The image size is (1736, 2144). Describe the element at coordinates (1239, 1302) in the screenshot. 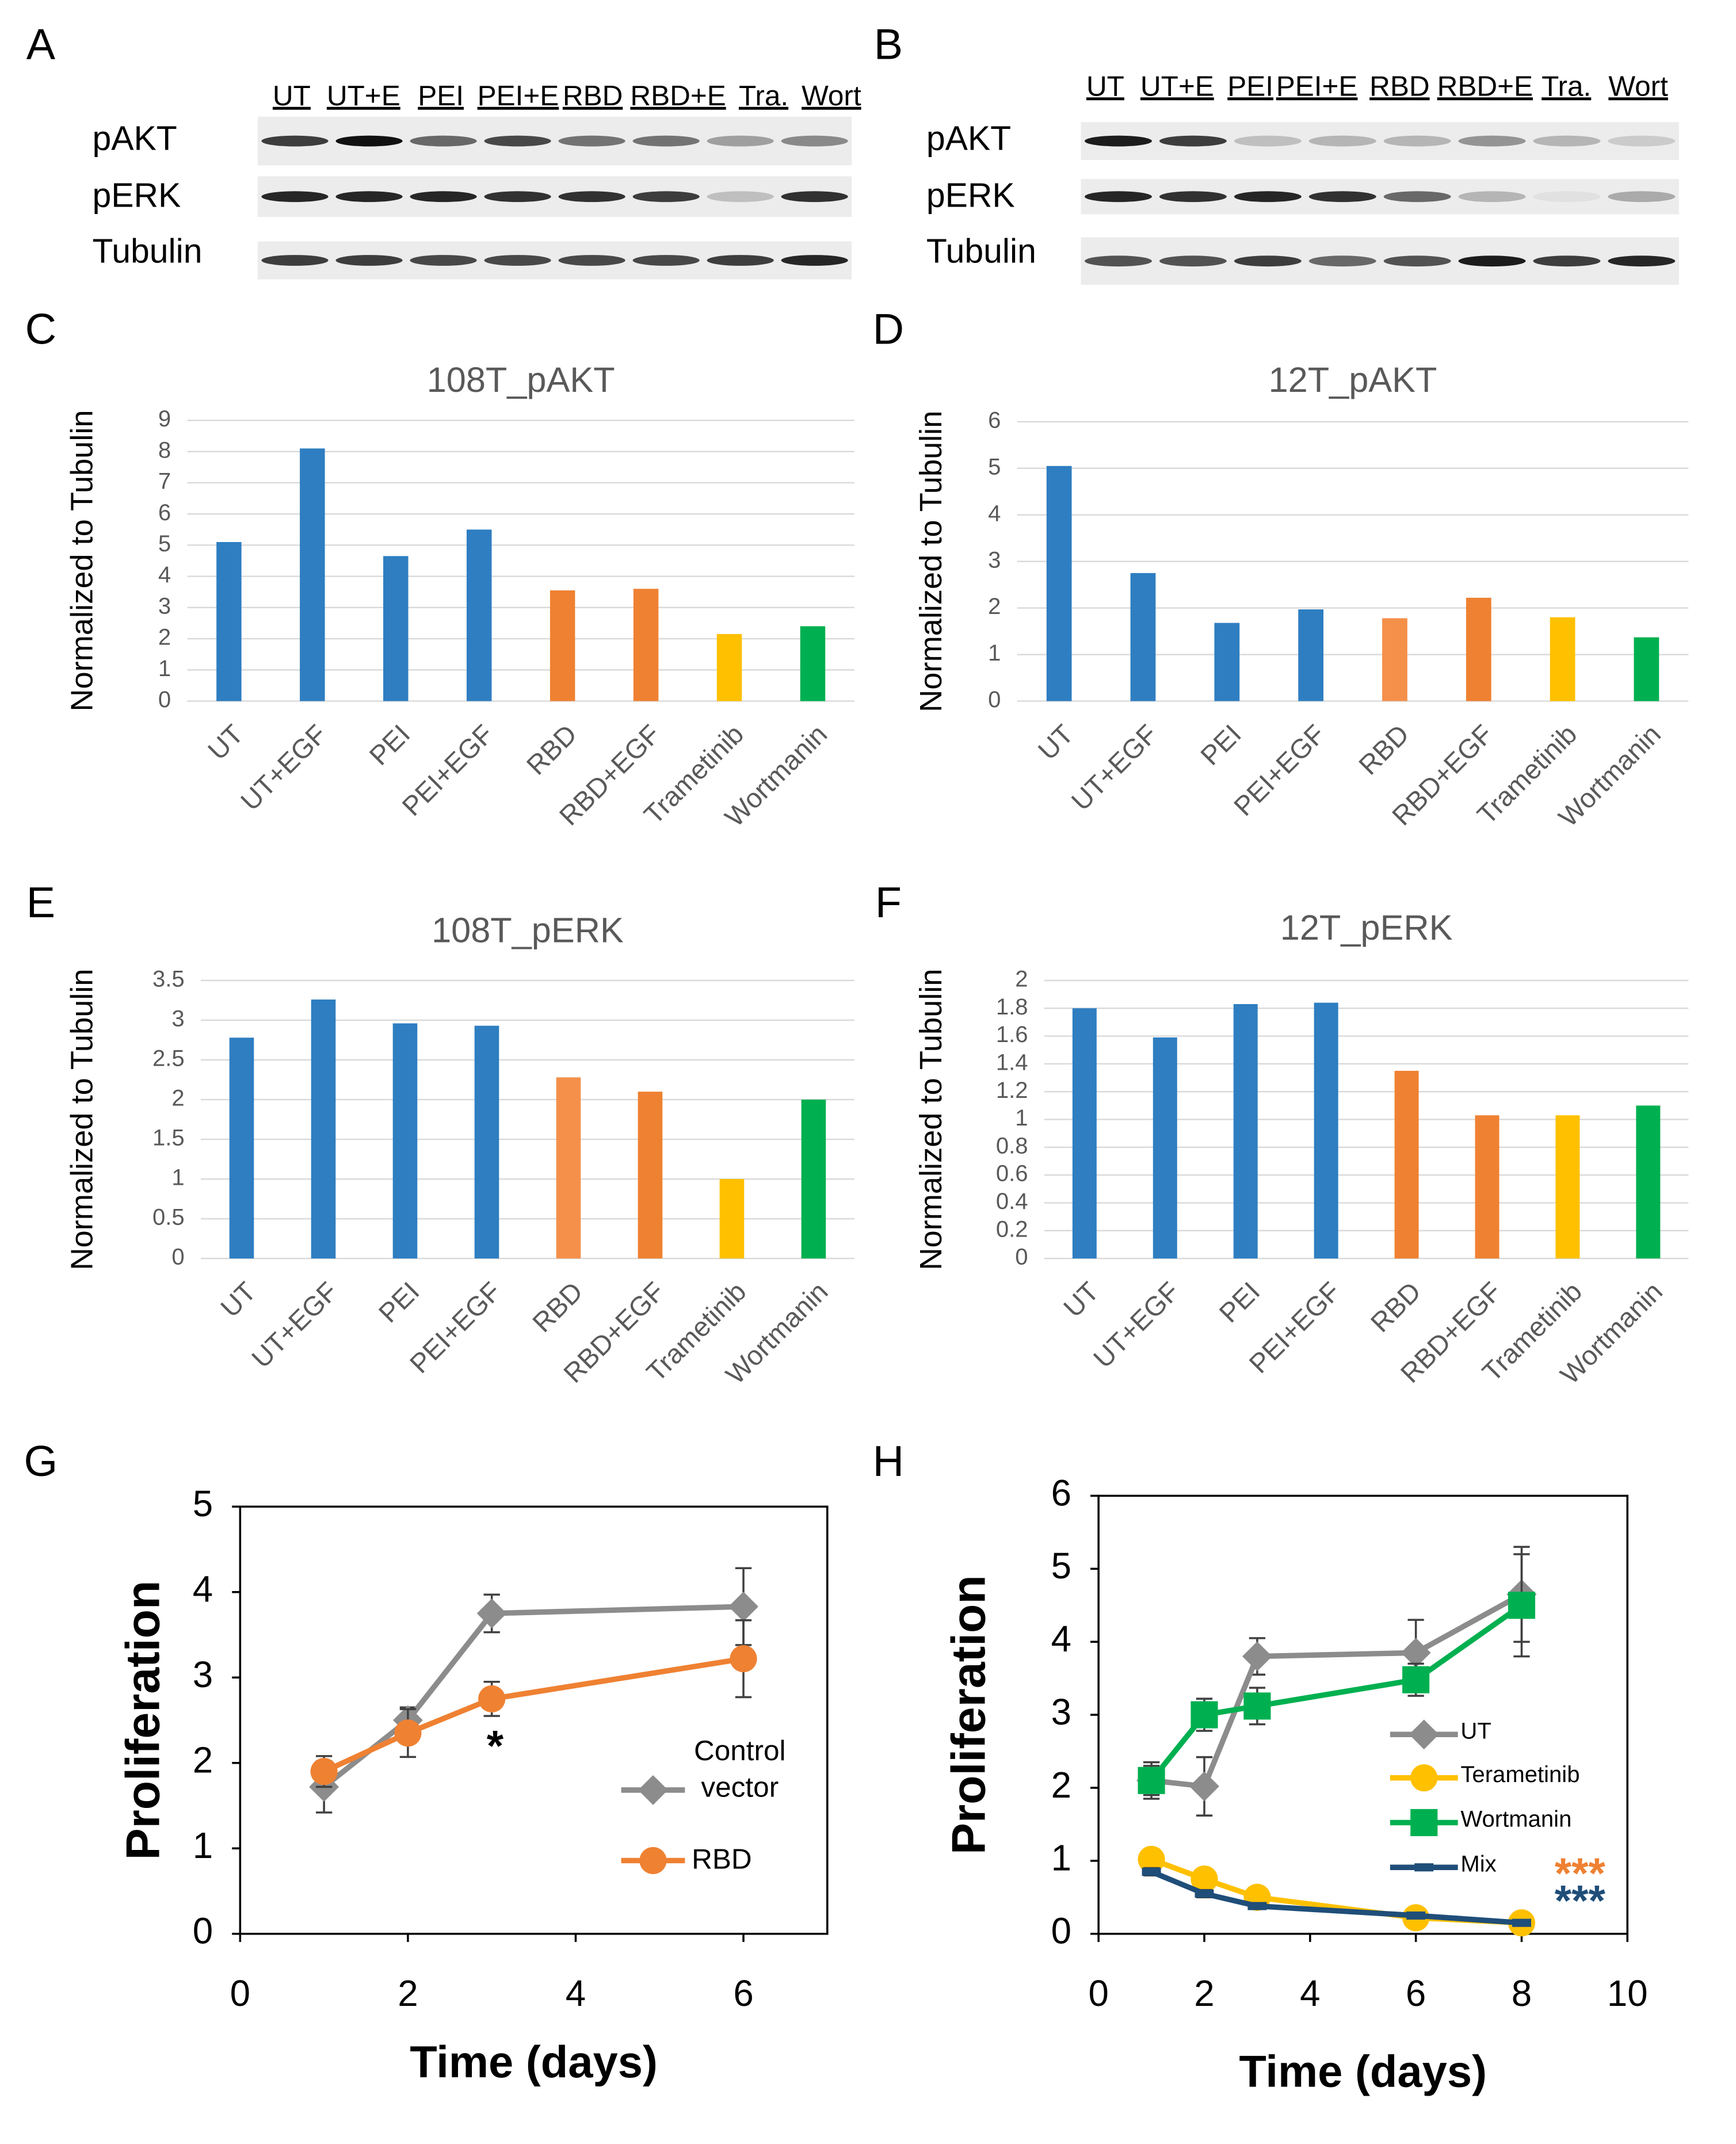

I see `x-tick-label: PEI` at that location.